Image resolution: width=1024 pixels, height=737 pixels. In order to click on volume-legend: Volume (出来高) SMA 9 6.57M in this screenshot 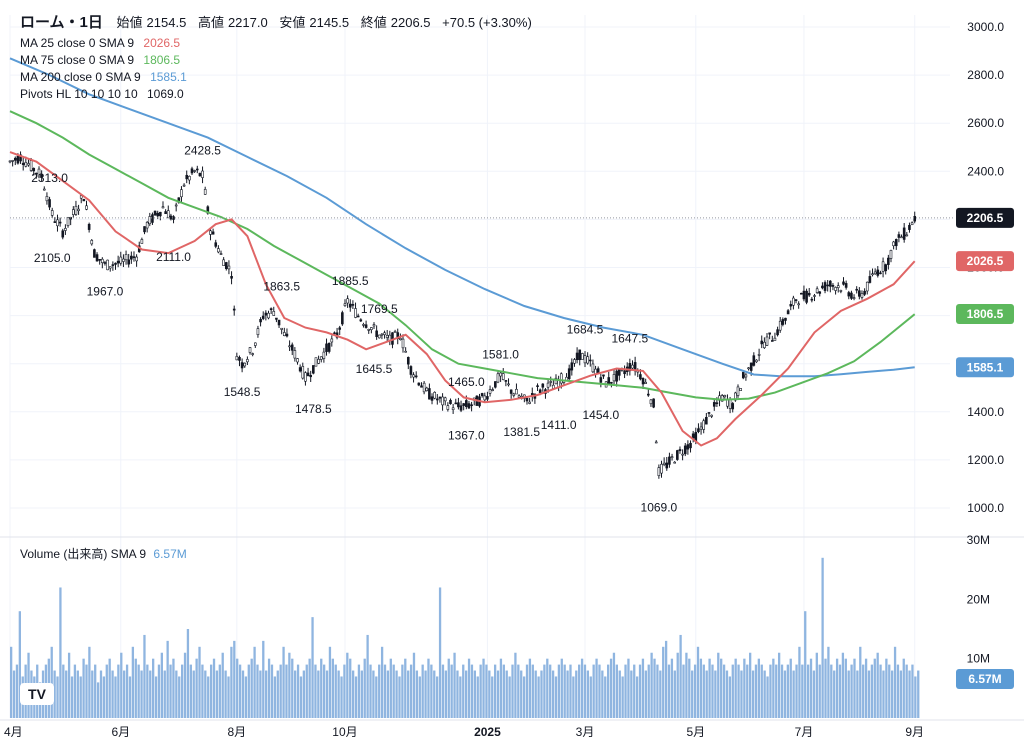, I will do `click(103, 553)`.